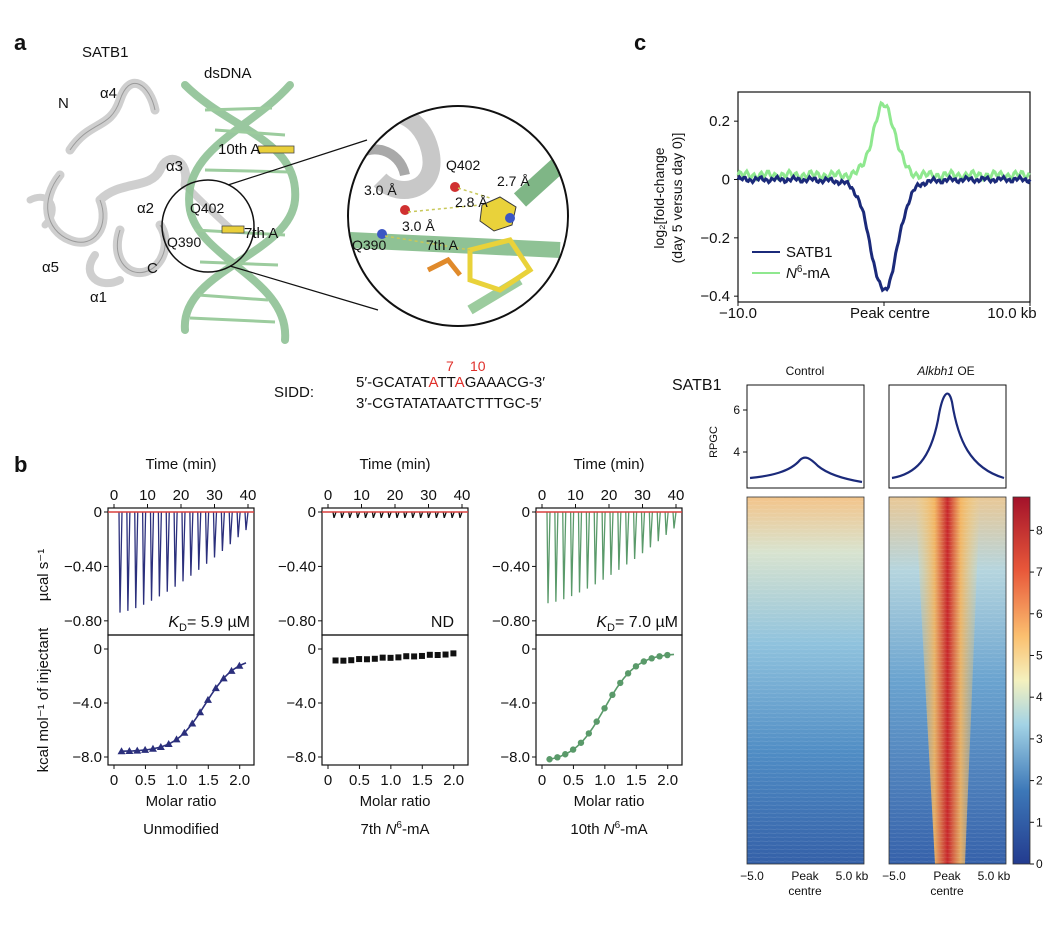 The image size is (1060, 933). I want to click on fold-change-ylabel-1: log₂[fold-change, so click(659, 197).